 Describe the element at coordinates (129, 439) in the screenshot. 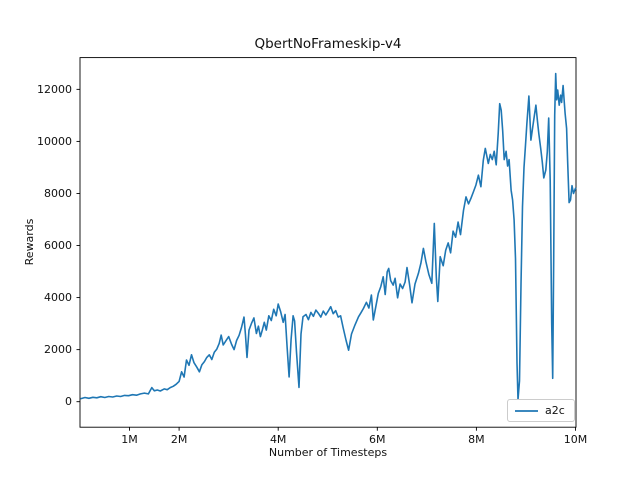

I see `x-tick-label: 1M` at that location.